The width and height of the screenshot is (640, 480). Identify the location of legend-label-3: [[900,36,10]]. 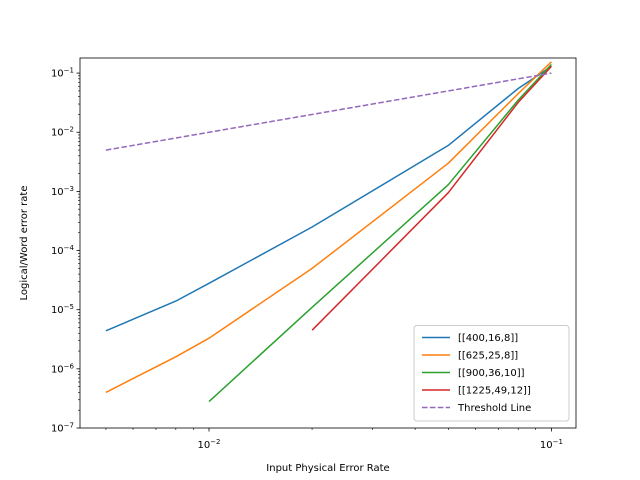
(491, 373).